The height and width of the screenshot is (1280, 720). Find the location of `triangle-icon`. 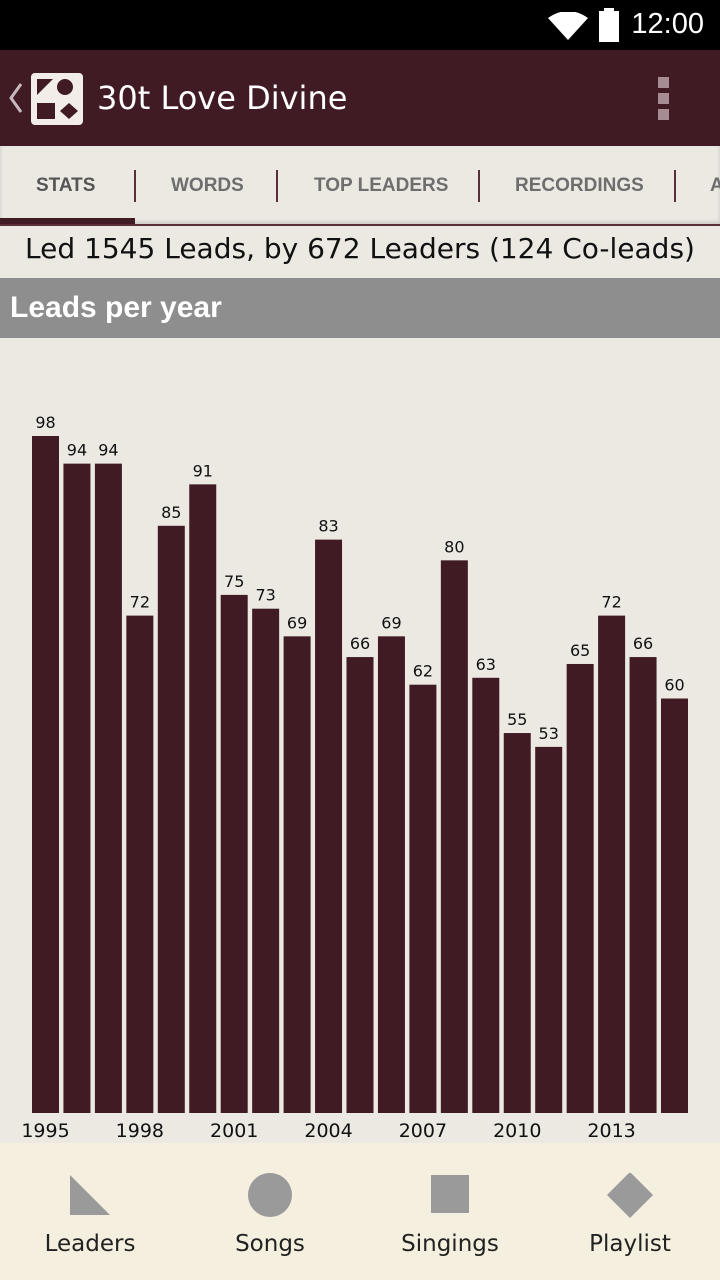

triangle-icon is located at coordinates (90, 1195).